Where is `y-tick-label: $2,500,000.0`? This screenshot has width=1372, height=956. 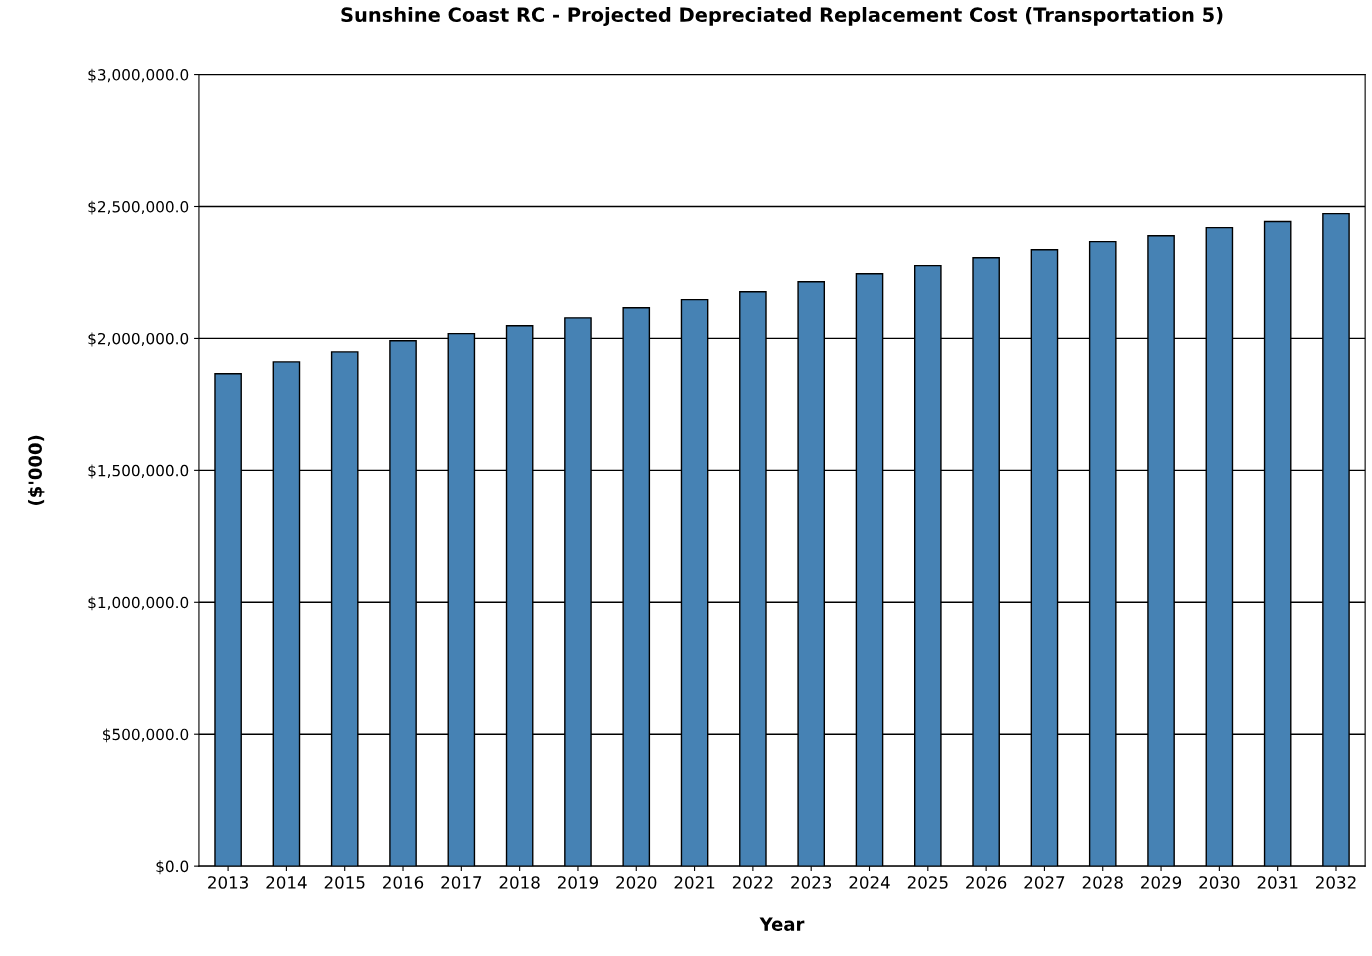
y-tick-label: $2,500,000.0 is located at coordinates (138, 207).